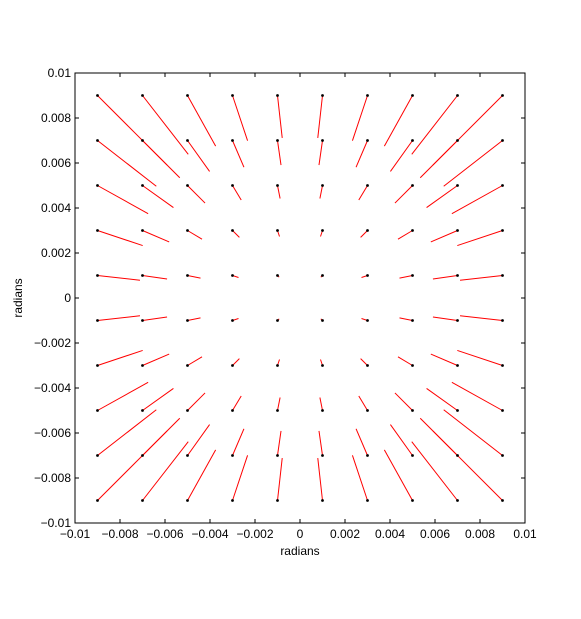  What do you see at coordinates (52, 433) in the screenshot?
I see `y-tick-label: −0.006` at bounding box center [52, 433].